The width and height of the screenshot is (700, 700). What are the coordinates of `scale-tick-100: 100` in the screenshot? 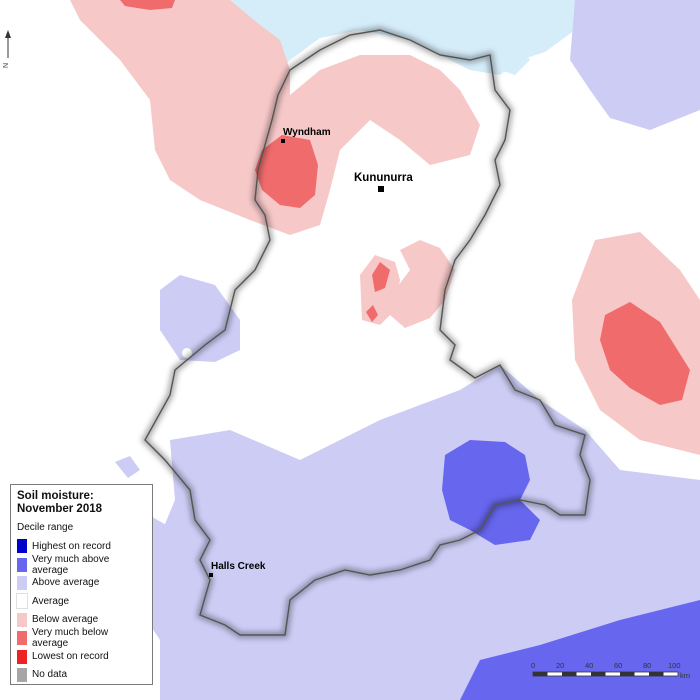 It's located at (674, 665).